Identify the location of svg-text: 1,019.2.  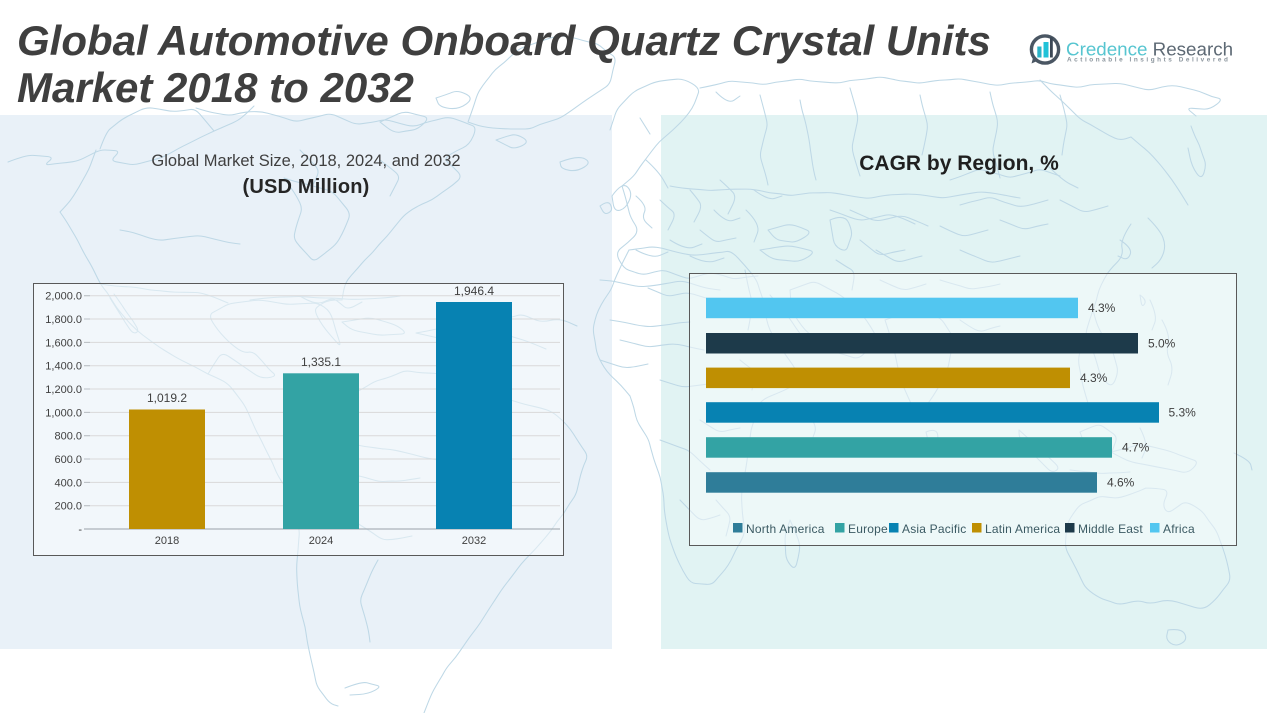
(167, 398).